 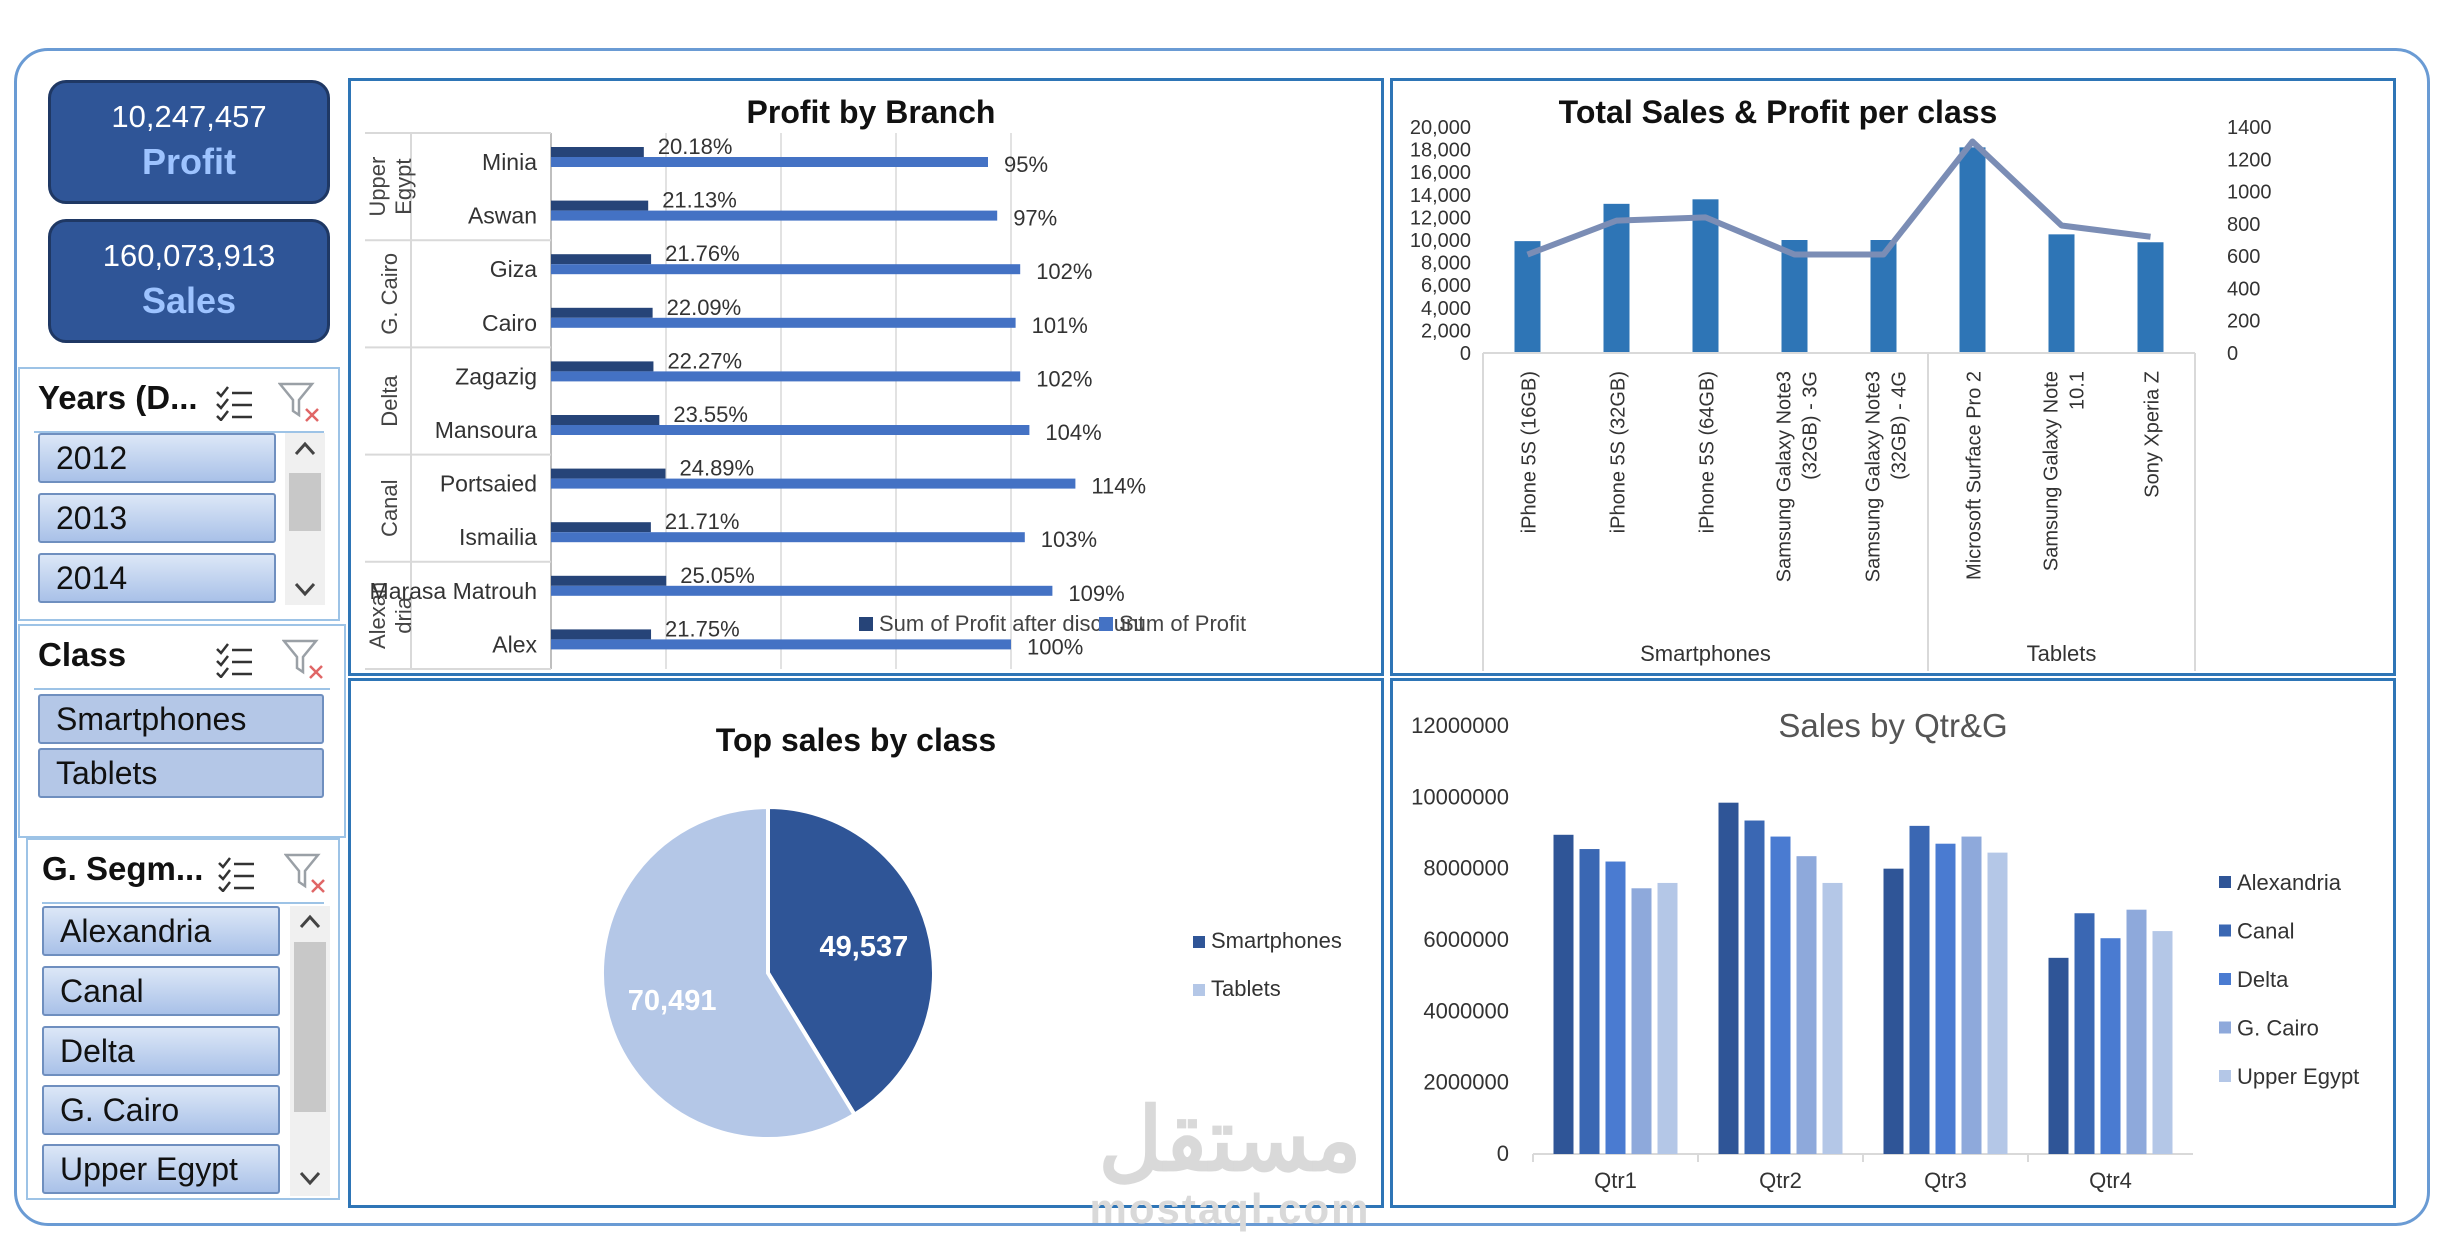 What do you see at coordinates (1035, 218) in the screenshot?
I see `data-label: 97%` at bounding box center [1035, 218].